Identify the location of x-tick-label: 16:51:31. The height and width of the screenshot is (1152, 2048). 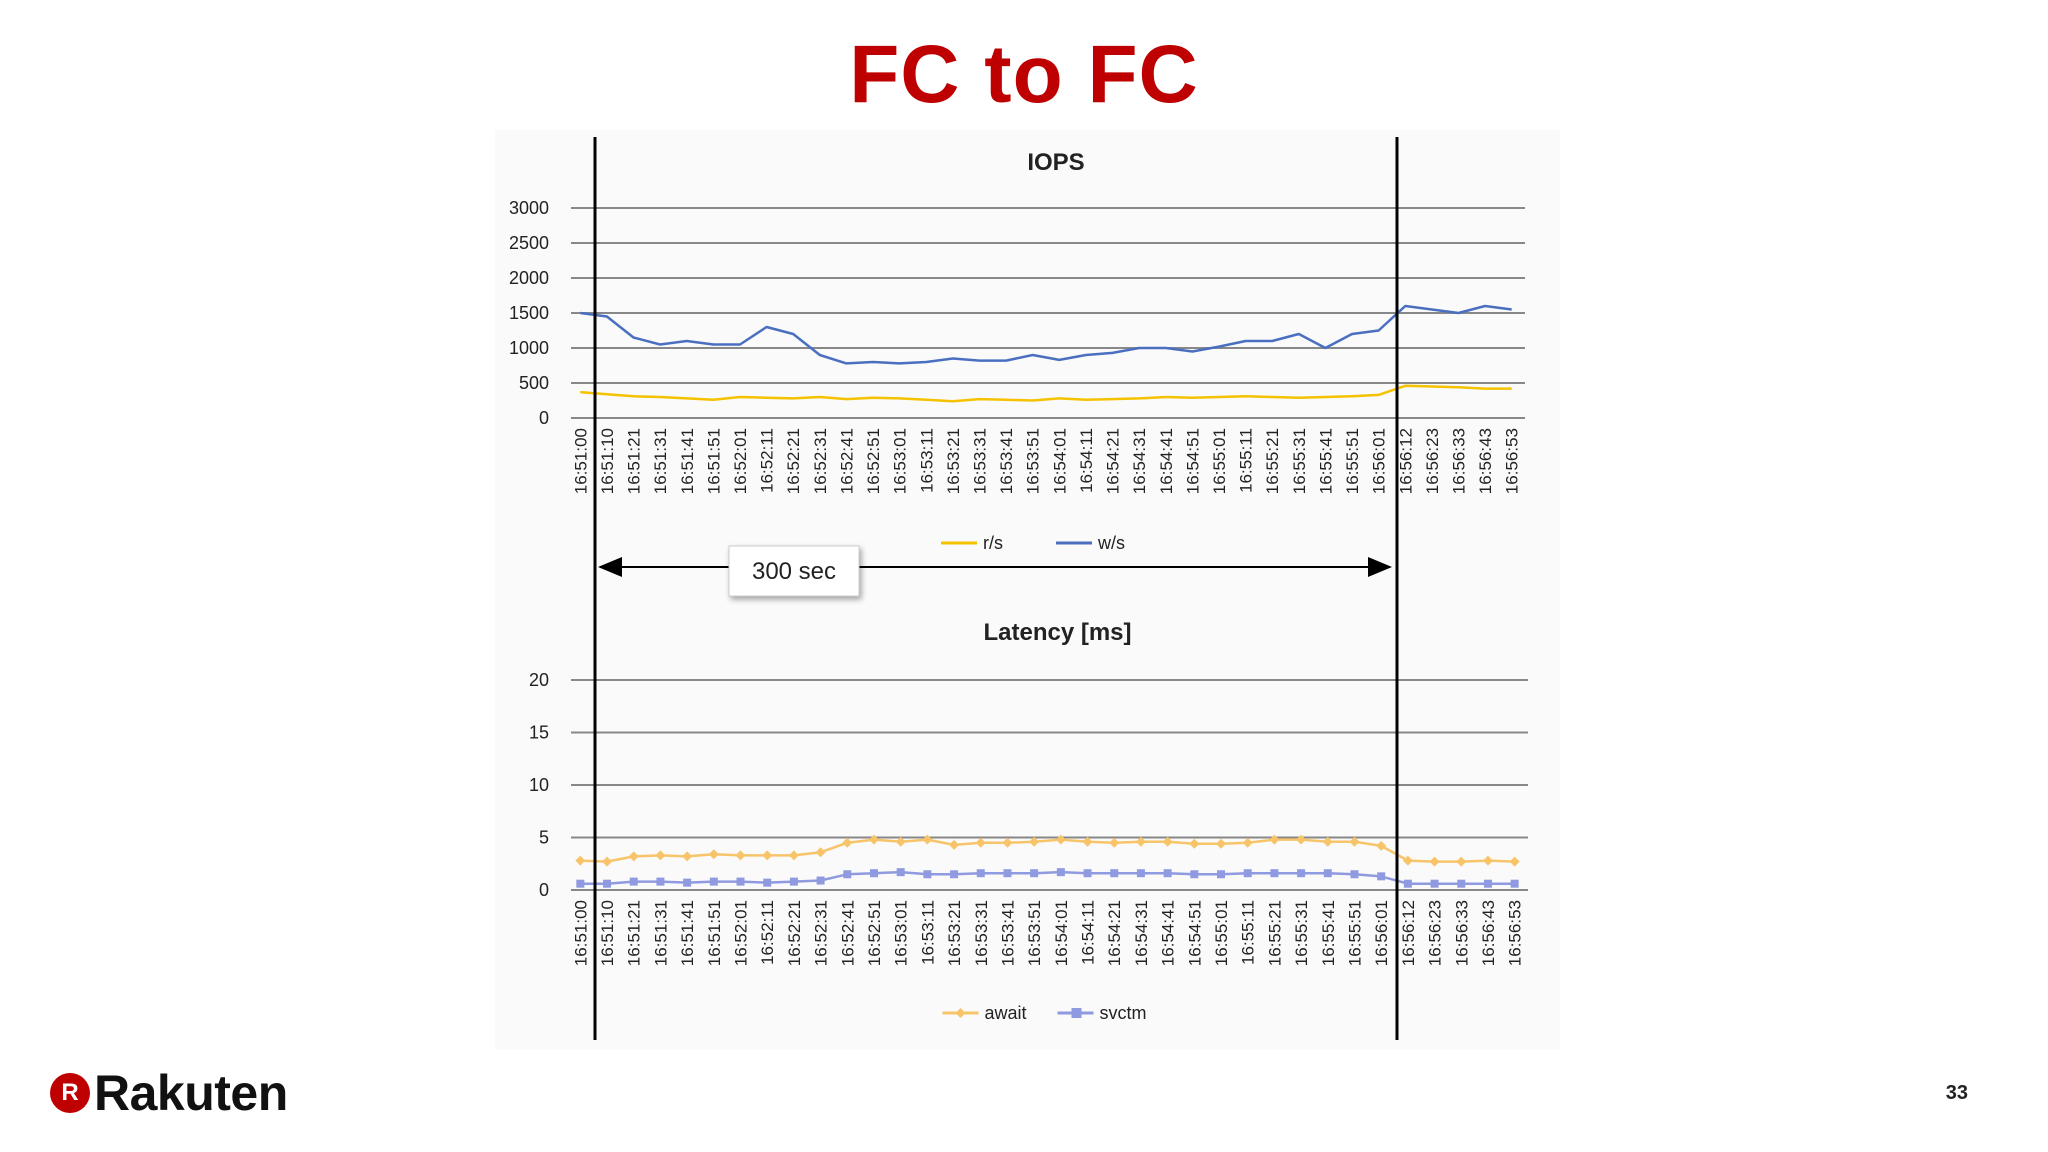
(660, 461).